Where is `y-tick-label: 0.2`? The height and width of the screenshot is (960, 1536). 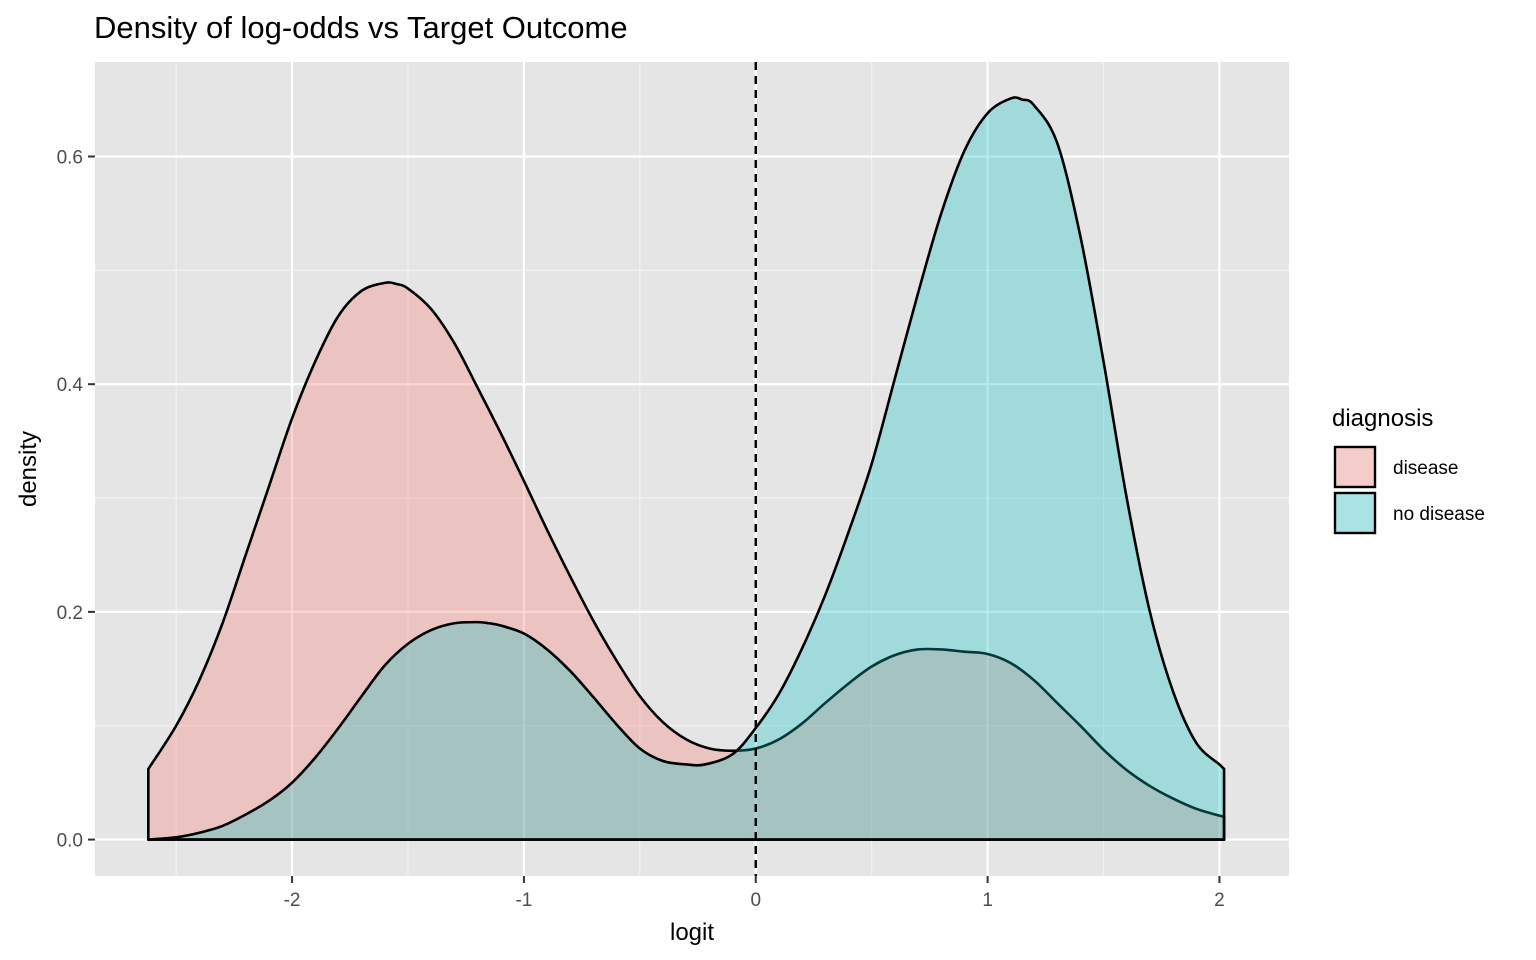
y-tick-label: 0.2 is located at coordinates (70, 613).